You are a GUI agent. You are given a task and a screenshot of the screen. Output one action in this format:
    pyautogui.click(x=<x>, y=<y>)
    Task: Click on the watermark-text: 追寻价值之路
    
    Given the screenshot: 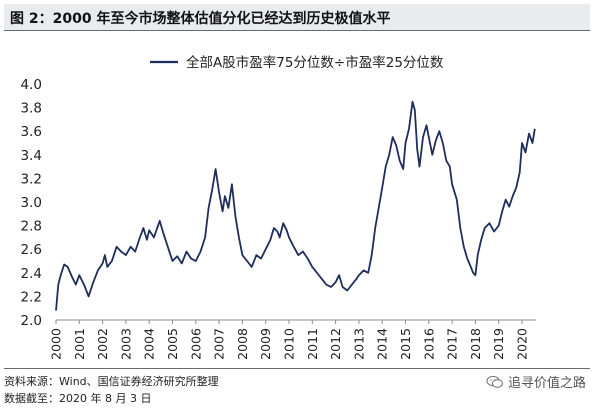 What is the action you would take?
    pyautogui.click(x=546, y=383)
    